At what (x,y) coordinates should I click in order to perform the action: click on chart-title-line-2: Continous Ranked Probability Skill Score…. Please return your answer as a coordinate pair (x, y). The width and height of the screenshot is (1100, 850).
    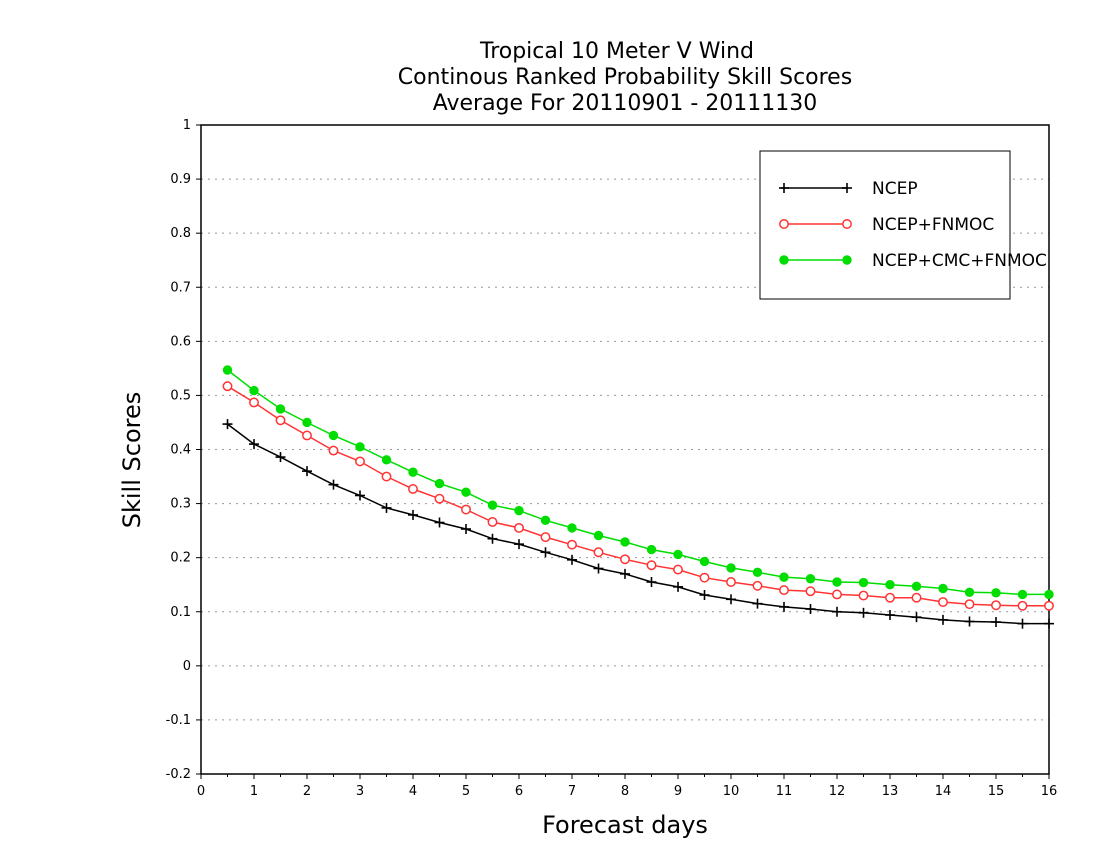
    Looking at the image, I should click on (625, 77).